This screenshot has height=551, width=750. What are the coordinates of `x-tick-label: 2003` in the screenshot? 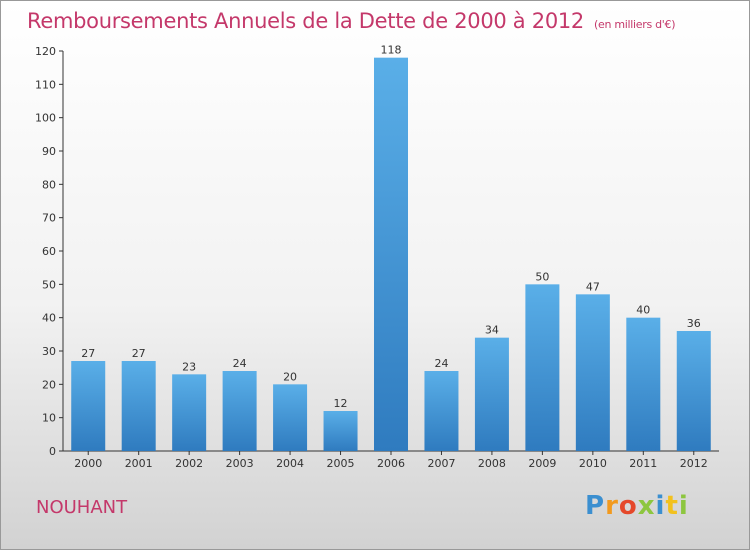 It's located at (240, 463).